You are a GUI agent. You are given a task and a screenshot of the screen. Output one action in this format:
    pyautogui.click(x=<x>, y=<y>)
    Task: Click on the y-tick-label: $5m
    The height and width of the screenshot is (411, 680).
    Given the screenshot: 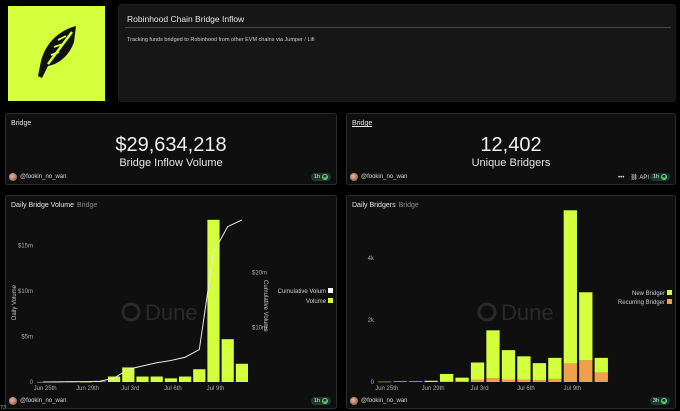 What is the action you would take?
    pyautogui.click(x=27, y=337)
    